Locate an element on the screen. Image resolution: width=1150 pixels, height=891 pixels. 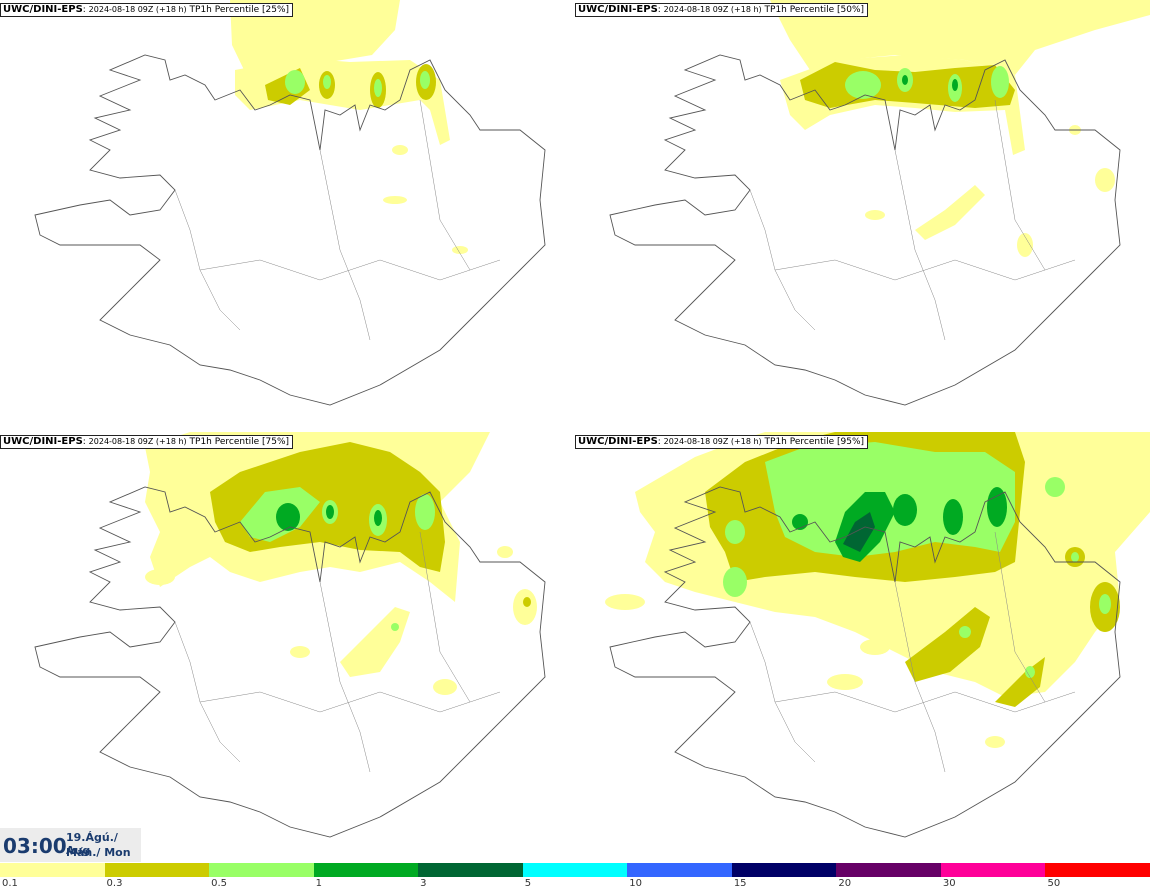
legend-tick-label: 0.5 is located at coordinates (219, 883).